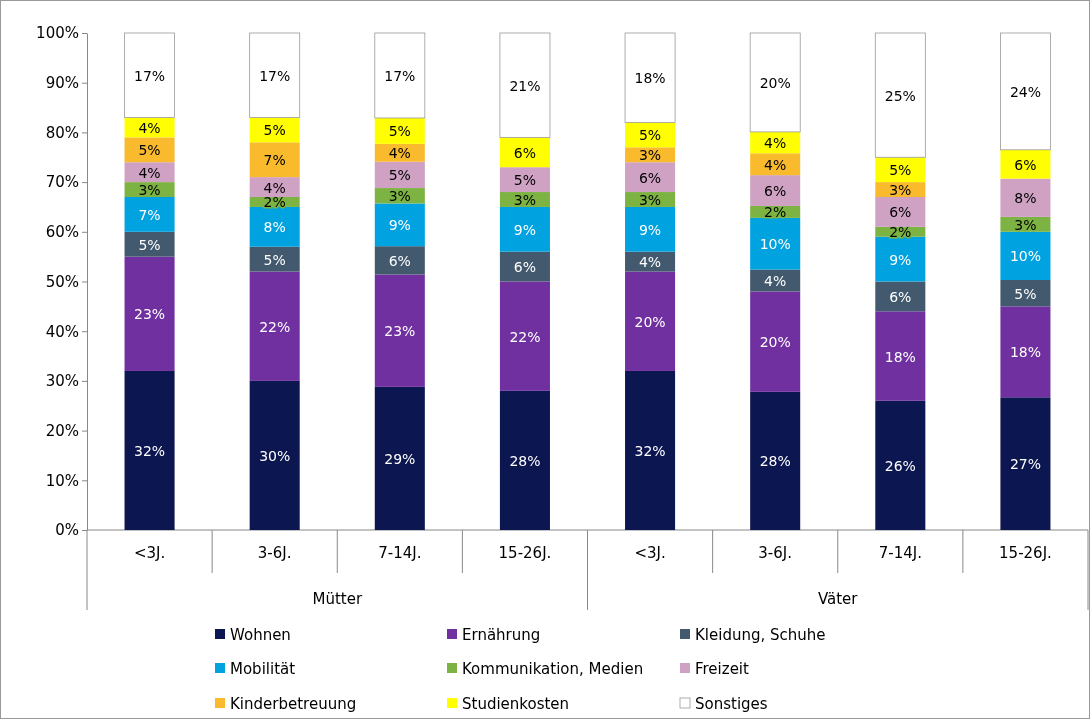 This screenshot has width=1091, height=720. What do you see at coordinates (275, 455) in the screenshot?
I see `data-label: 30%` at bounding box center [275, 455].